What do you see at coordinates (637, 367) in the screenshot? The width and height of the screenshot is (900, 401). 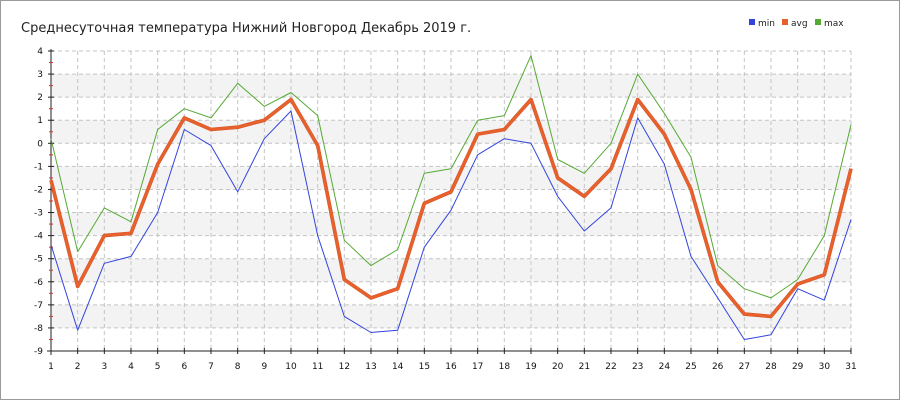 I see `x-tick-label: 23` at bounding box center [637, 367].